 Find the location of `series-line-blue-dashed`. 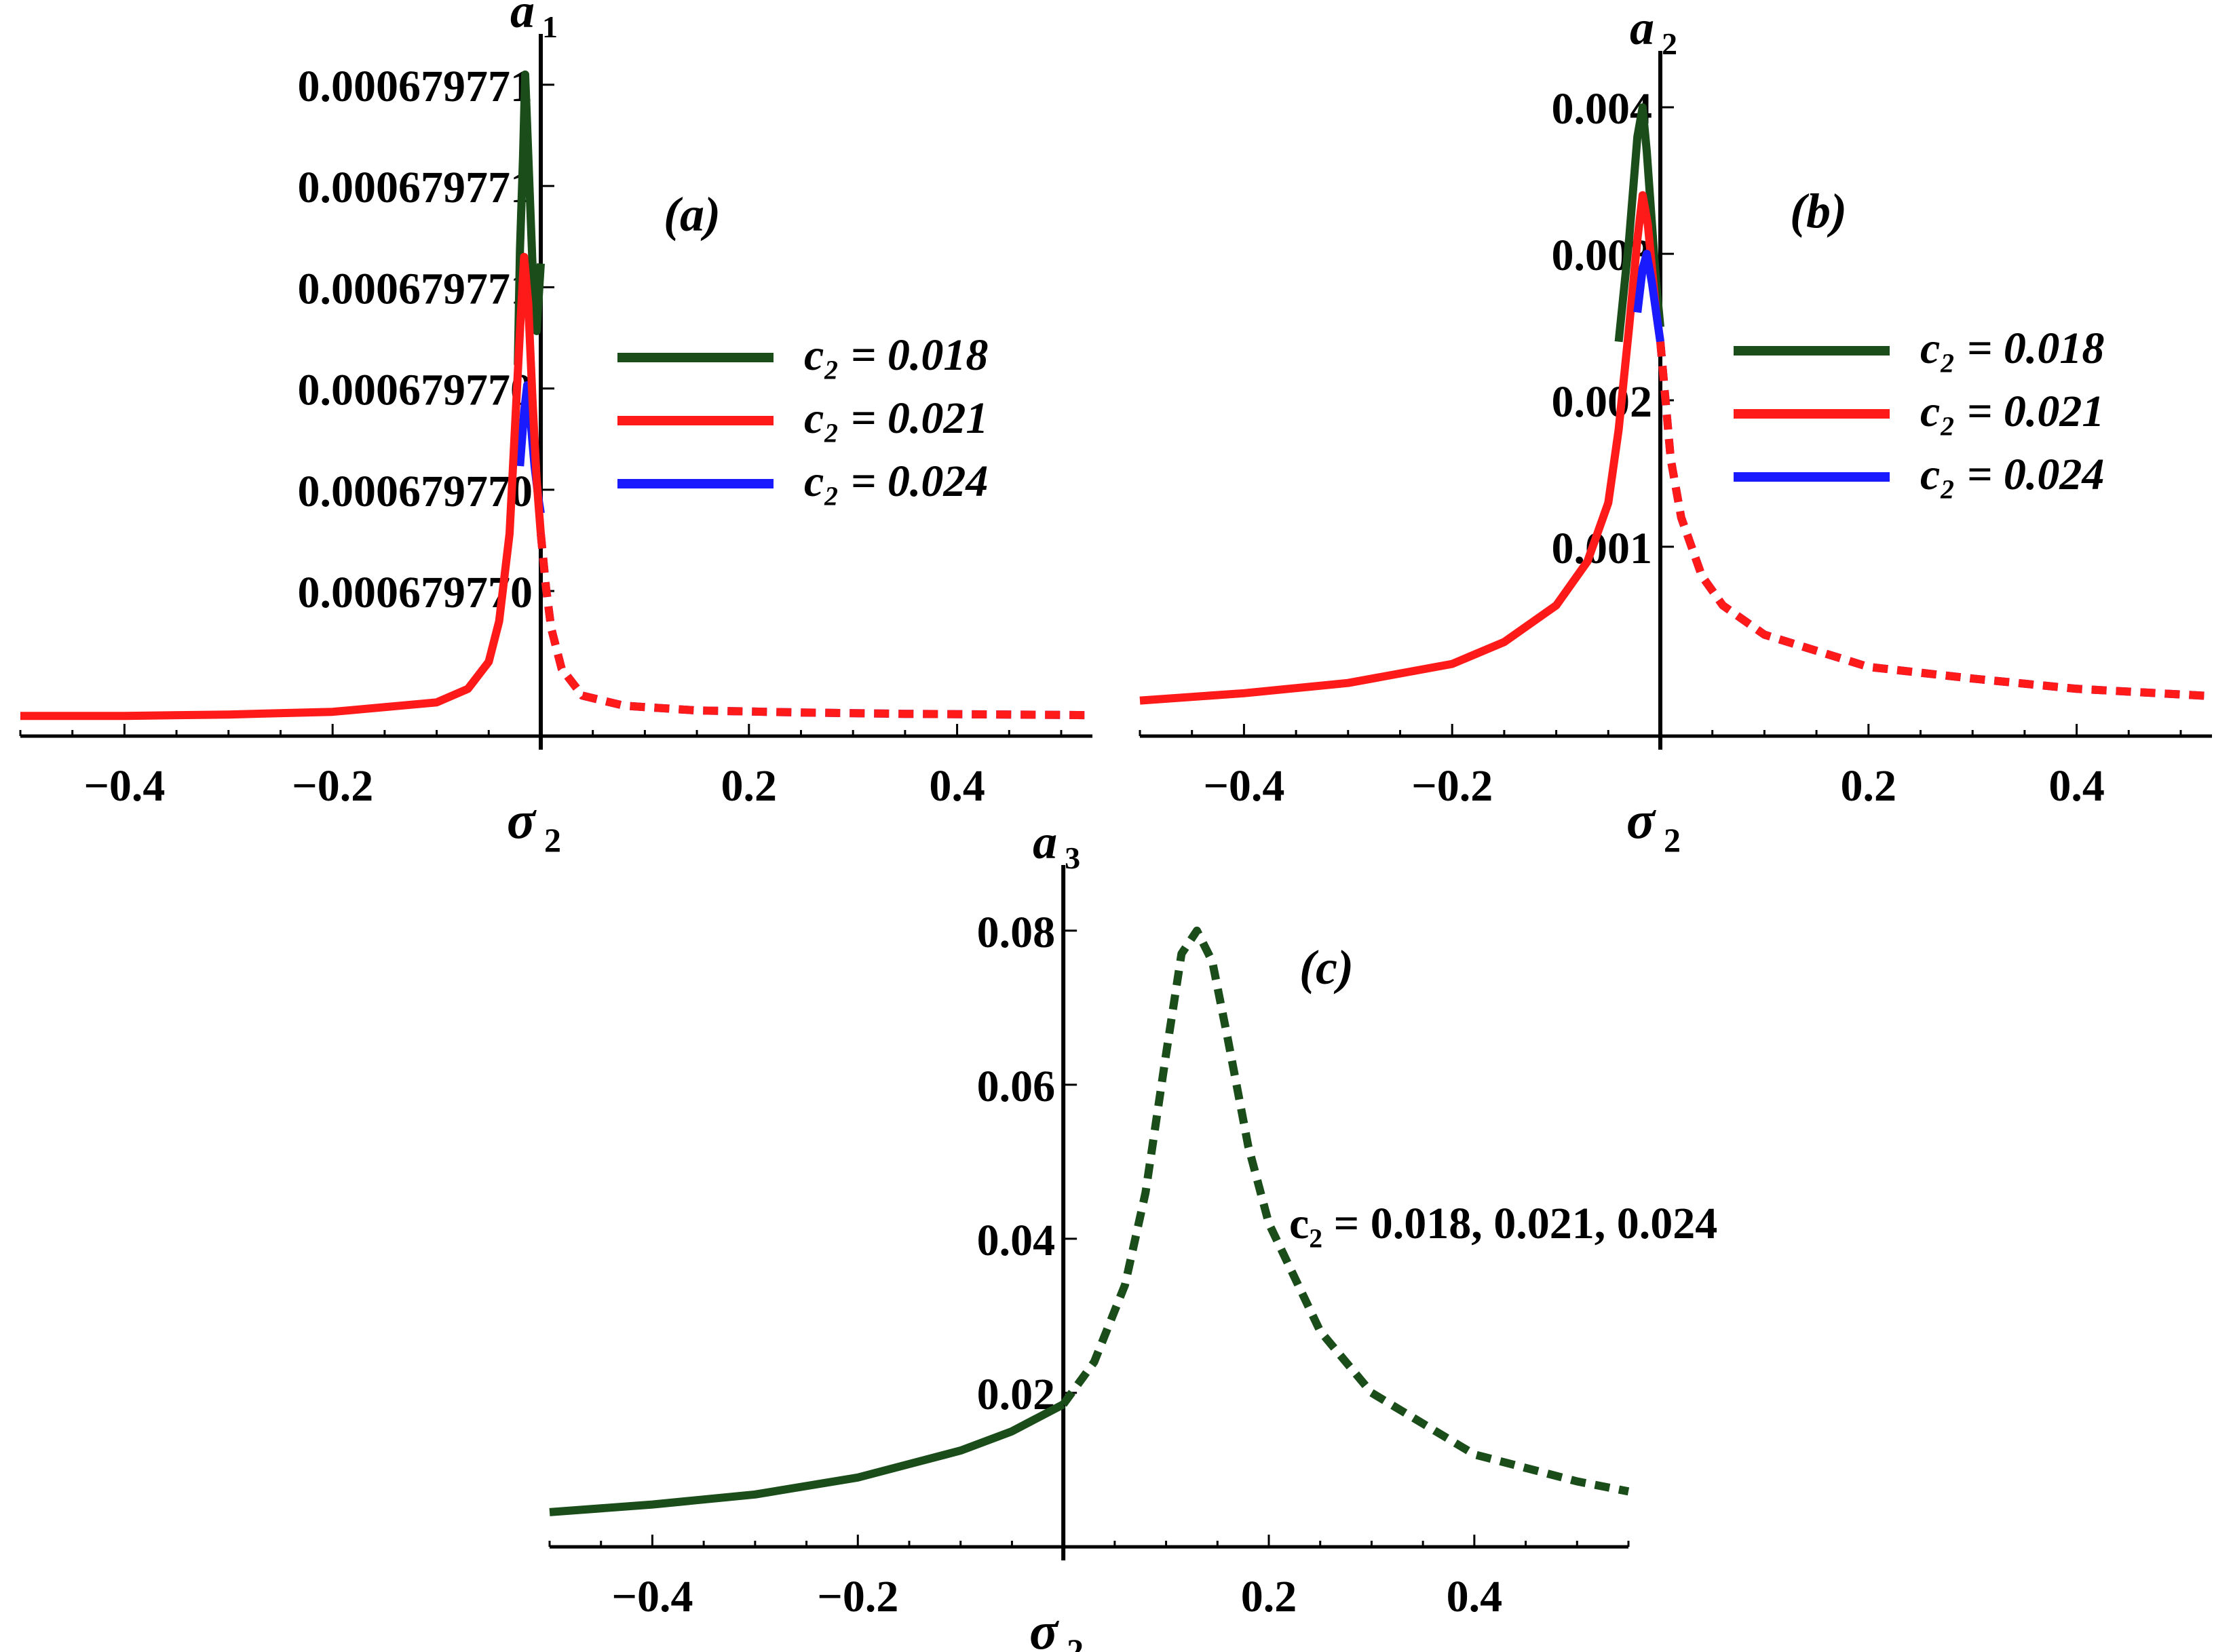

series-line-blue-dashed is located at coordinates (815, 626).